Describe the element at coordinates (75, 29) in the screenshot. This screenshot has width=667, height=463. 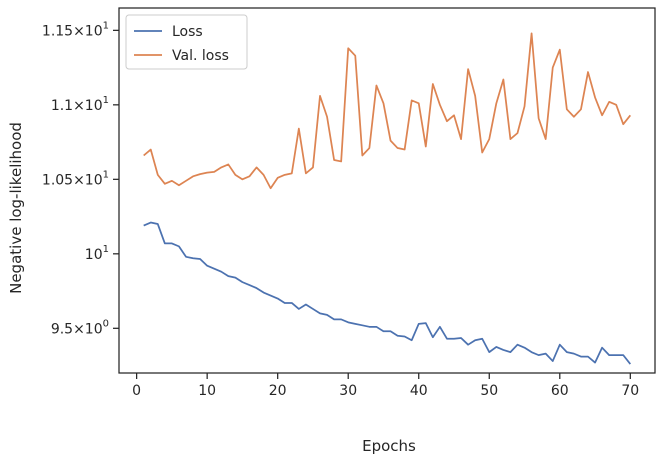
I see `y-tick-label: 1.15×10¹` at that location.